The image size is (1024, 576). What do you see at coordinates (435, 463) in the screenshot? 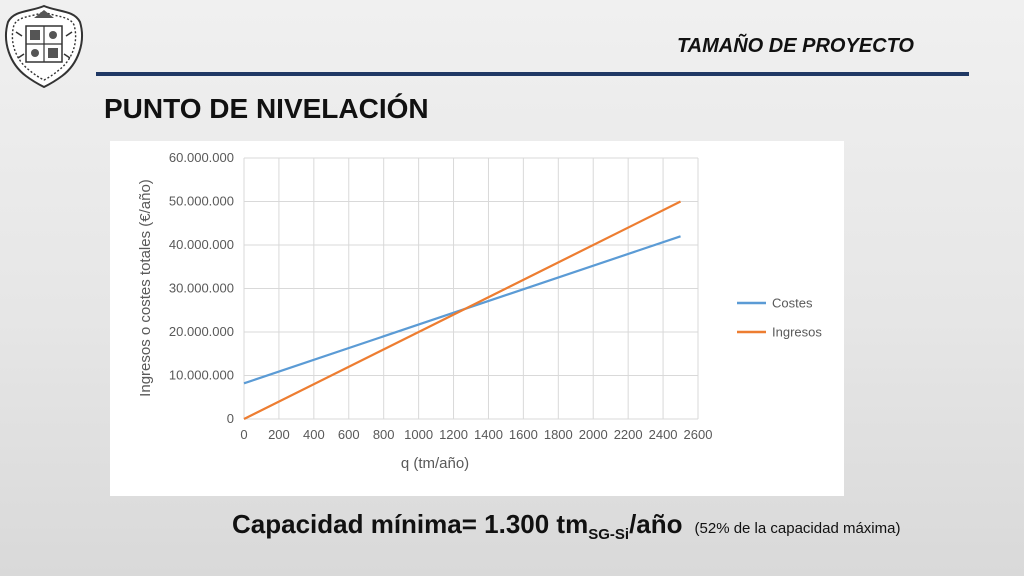
I see `x-axis-title: q (tm/año)` at bounding box center [435, 463].